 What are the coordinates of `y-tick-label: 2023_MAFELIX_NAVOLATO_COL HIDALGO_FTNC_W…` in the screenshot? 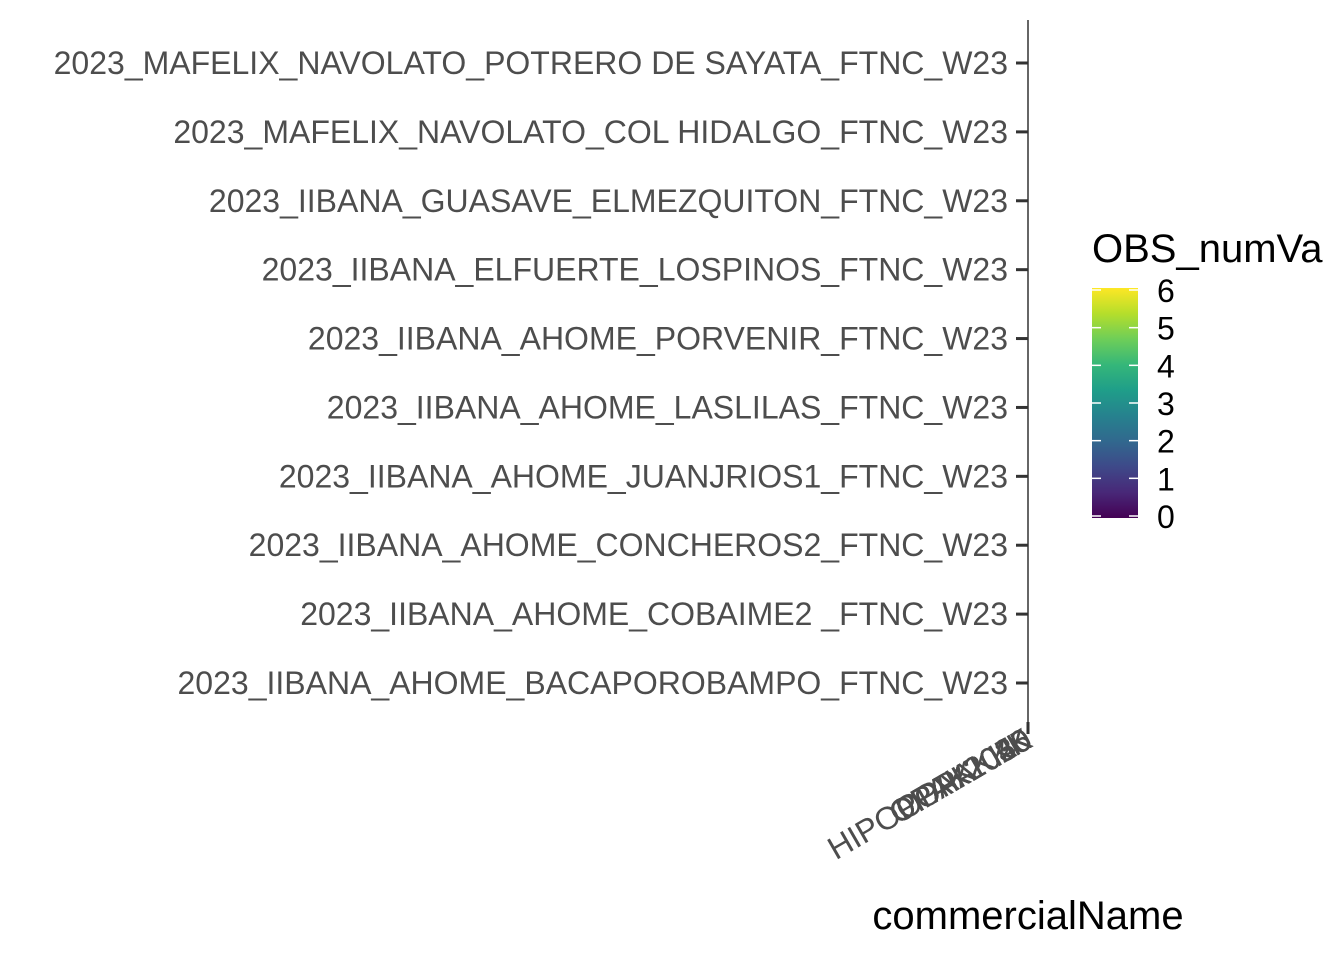 It's located at (590, 132).